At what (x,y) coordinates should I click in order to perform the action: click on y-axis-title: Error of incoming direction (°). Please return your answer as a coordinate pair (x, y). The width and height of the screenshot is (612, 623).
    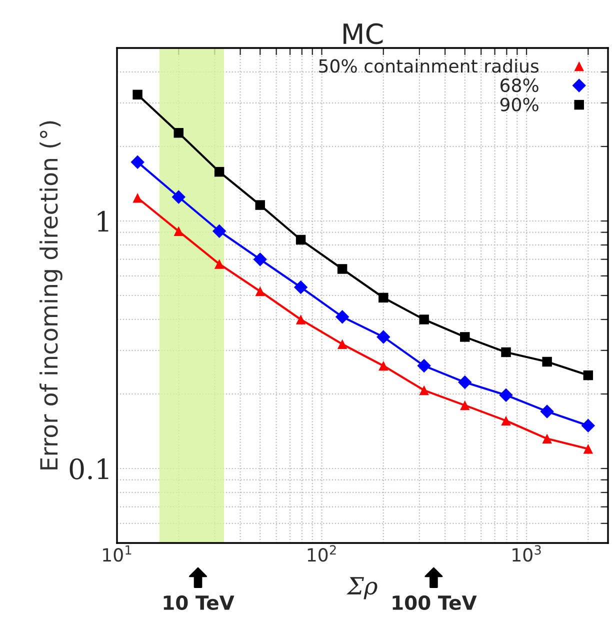
    Looking at the image, I should click on (51, 295).